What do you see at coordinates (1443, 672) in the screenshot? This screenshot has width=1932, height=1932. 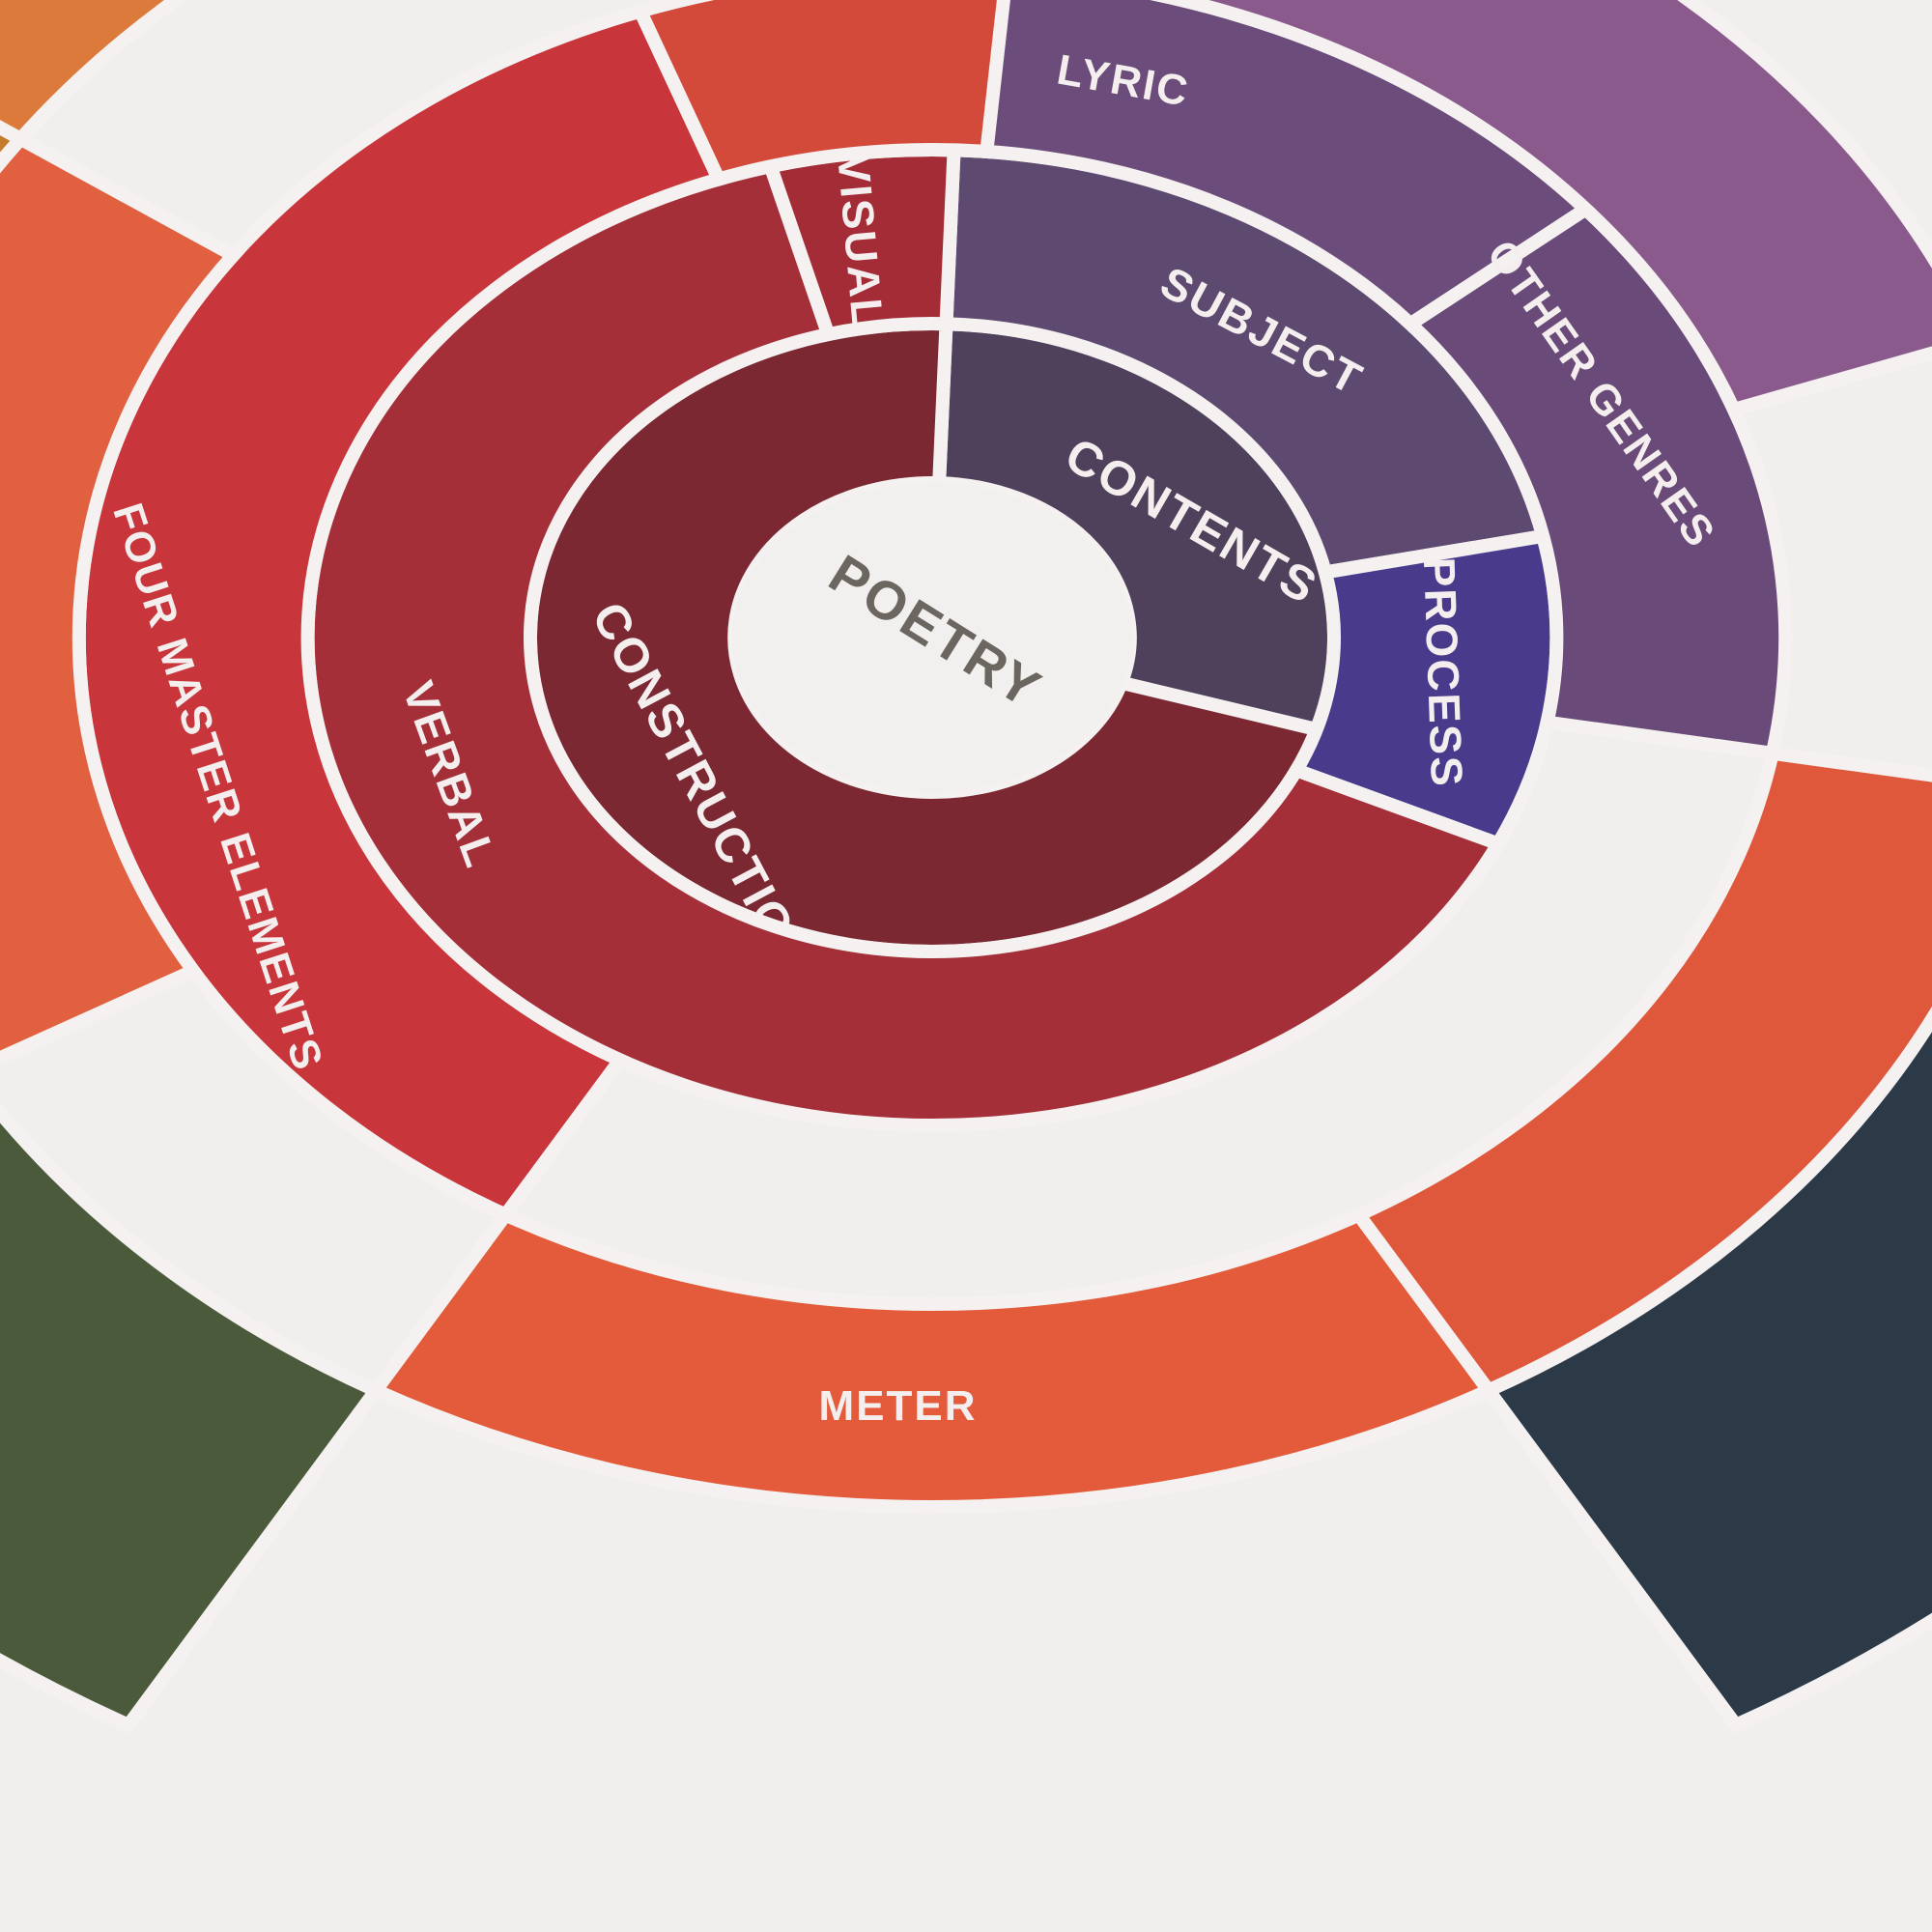 I see `ring2-label-1: PROCESS` at bounding box center [1443, 672].